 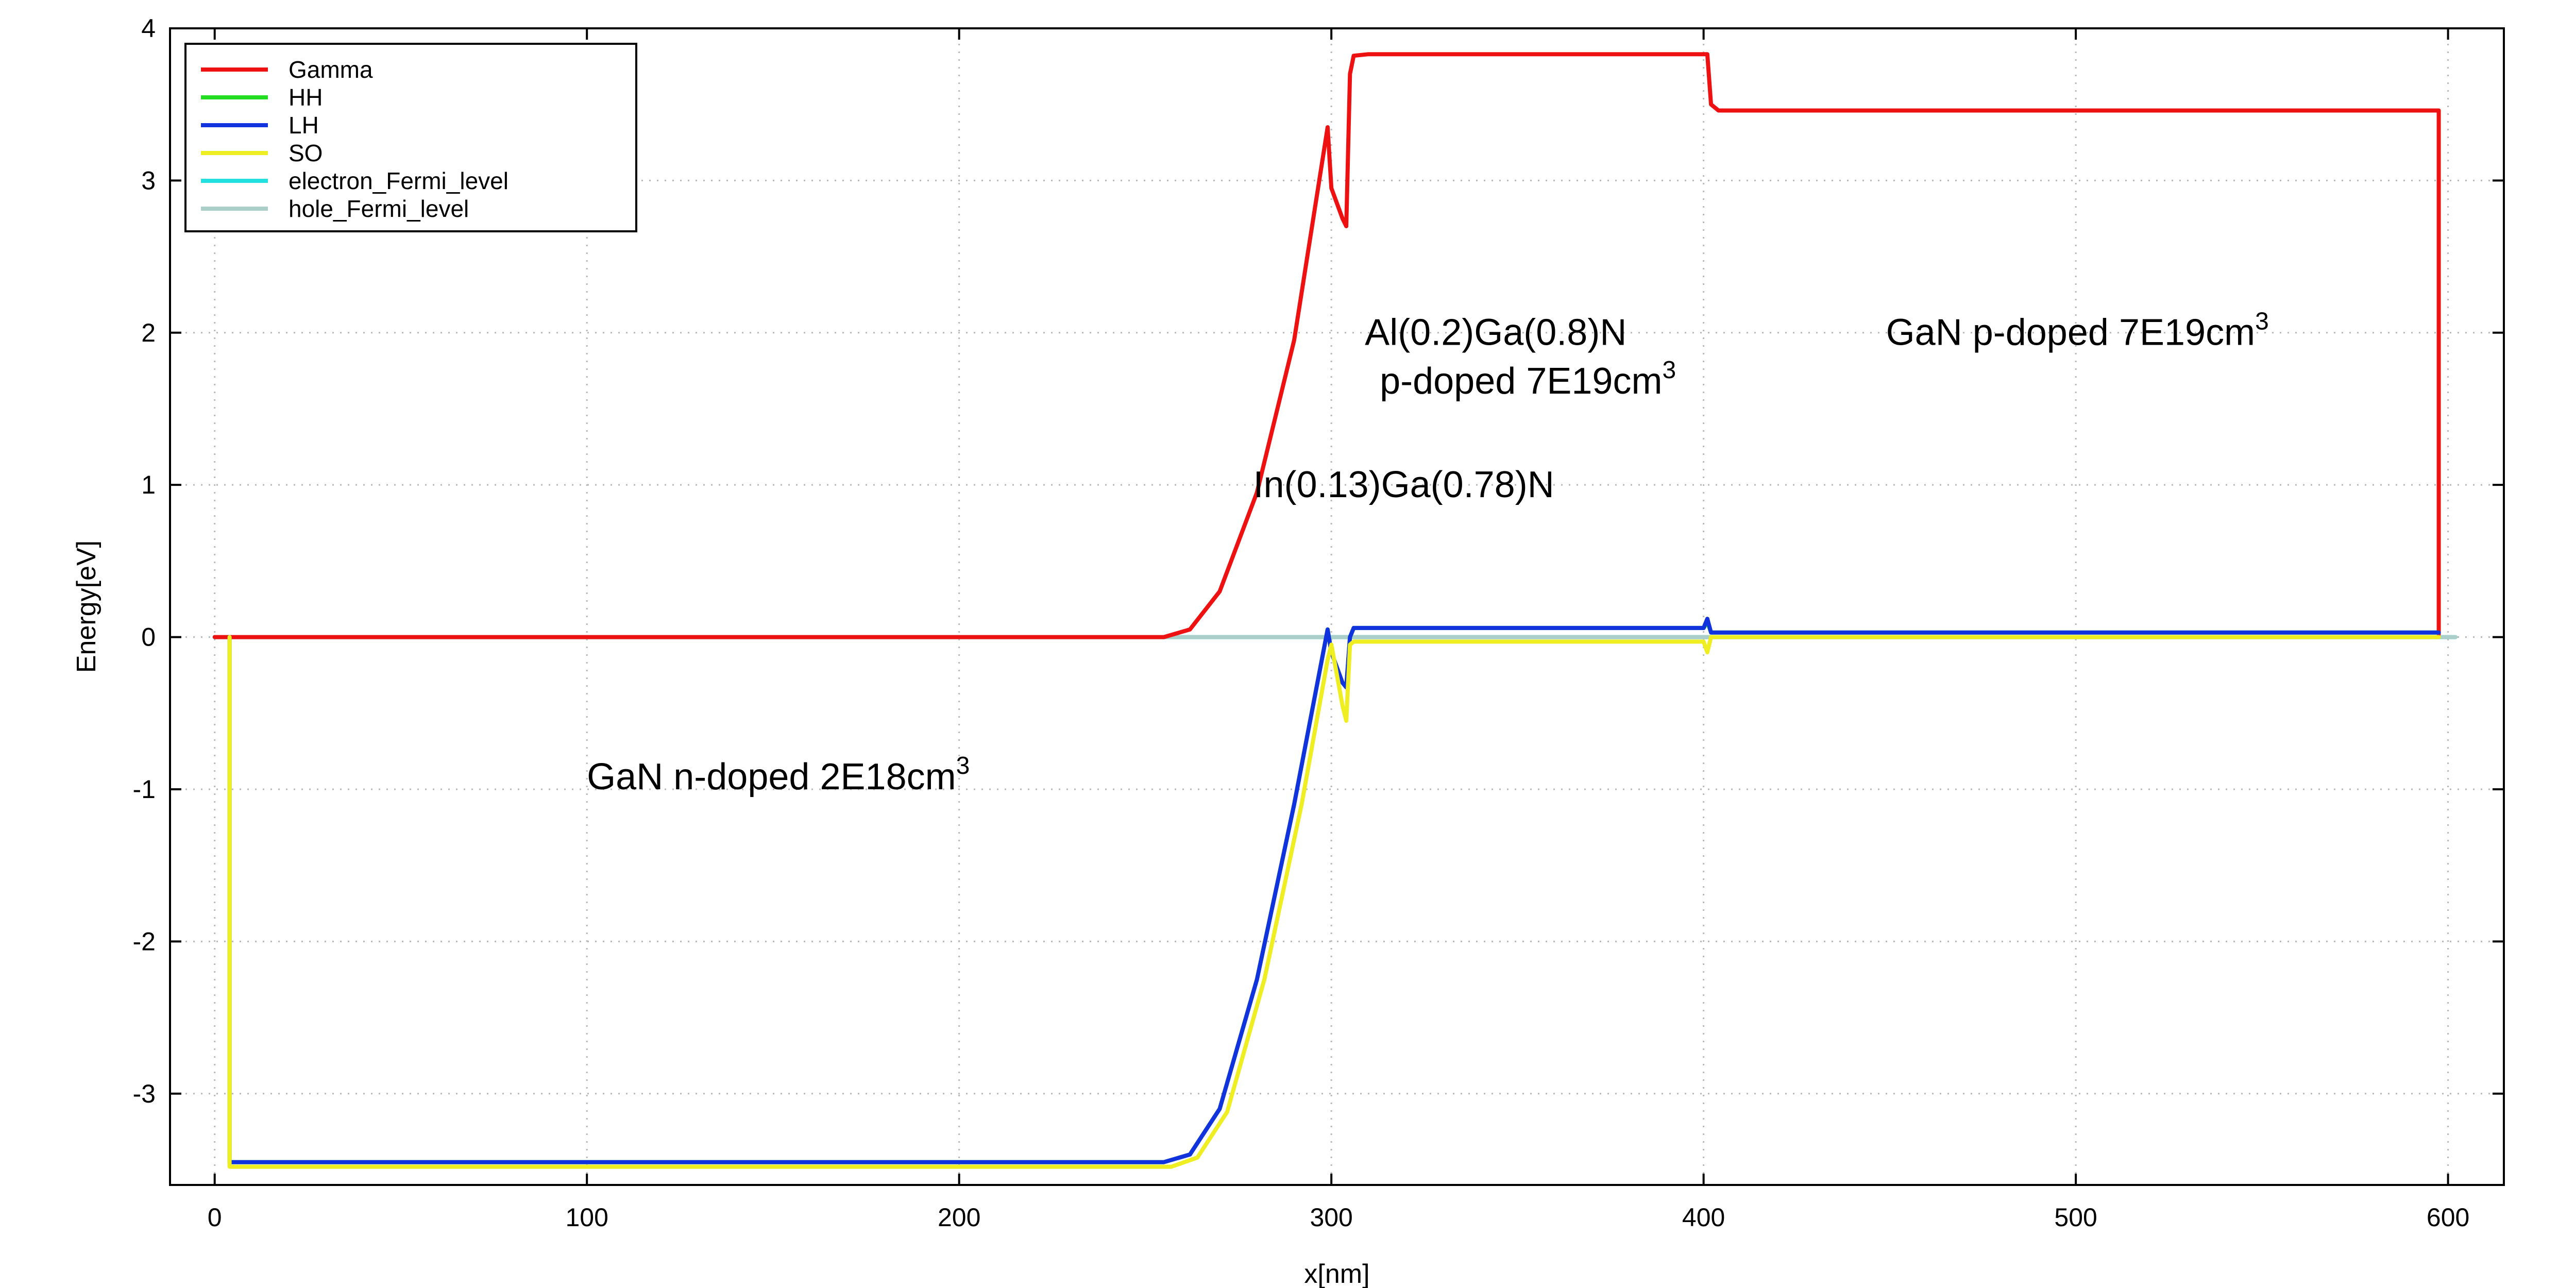 What do you see at coordinates (148, 28) in the screenshot?
I see `y-tick-label: 4` at bounding box center [148, 28].